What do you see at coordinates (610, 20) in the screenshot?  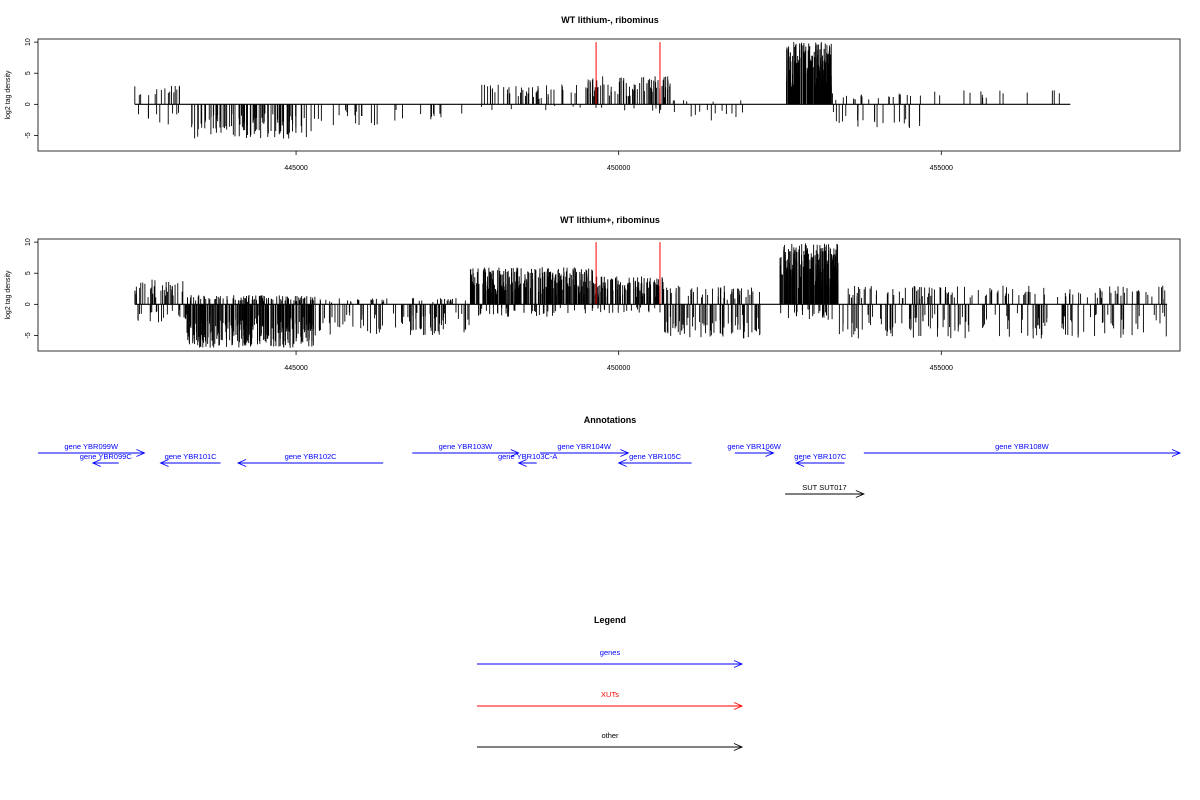 I see `track-title: WT lithium-, ribominus` at bounding box center [610, 20].